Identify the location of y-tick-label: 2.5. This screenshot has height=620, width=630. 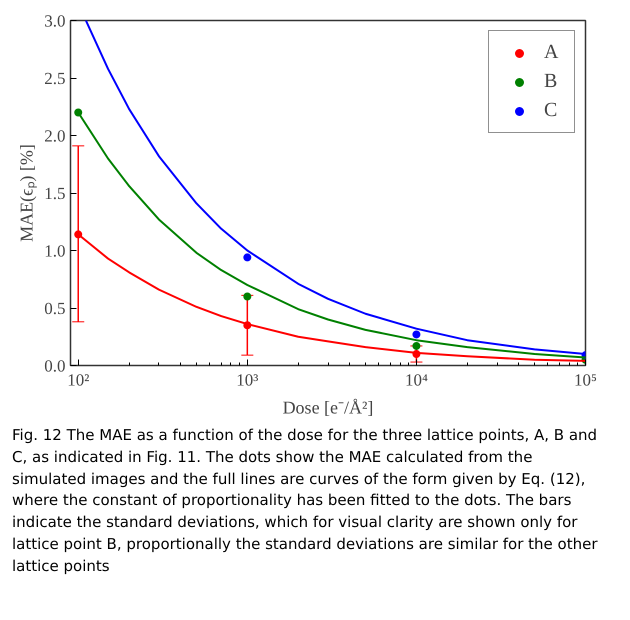
(55, 78).